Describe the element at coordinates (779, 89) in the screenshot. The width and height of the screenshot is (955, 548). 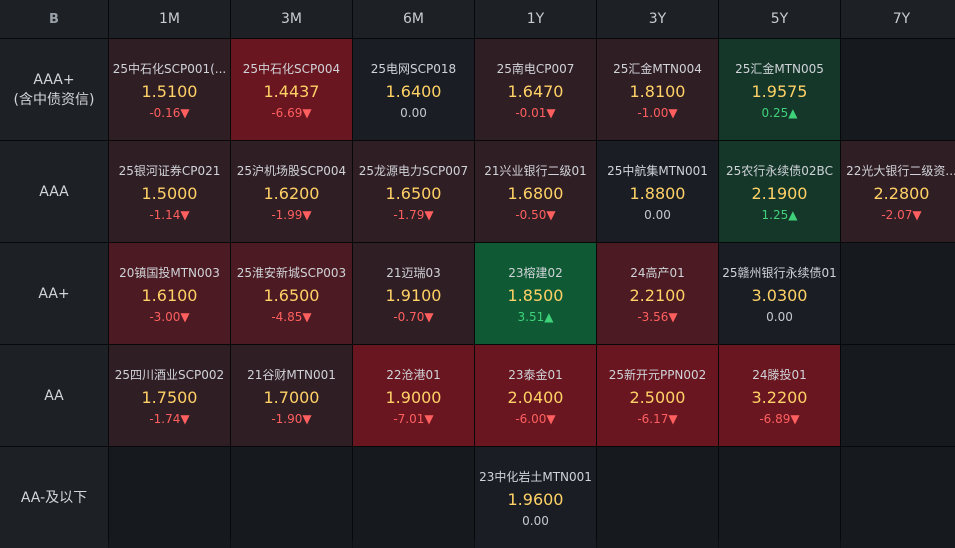
I see `bond-cell: 25汇金MTN005 1.9575 0.25▲` at that location.